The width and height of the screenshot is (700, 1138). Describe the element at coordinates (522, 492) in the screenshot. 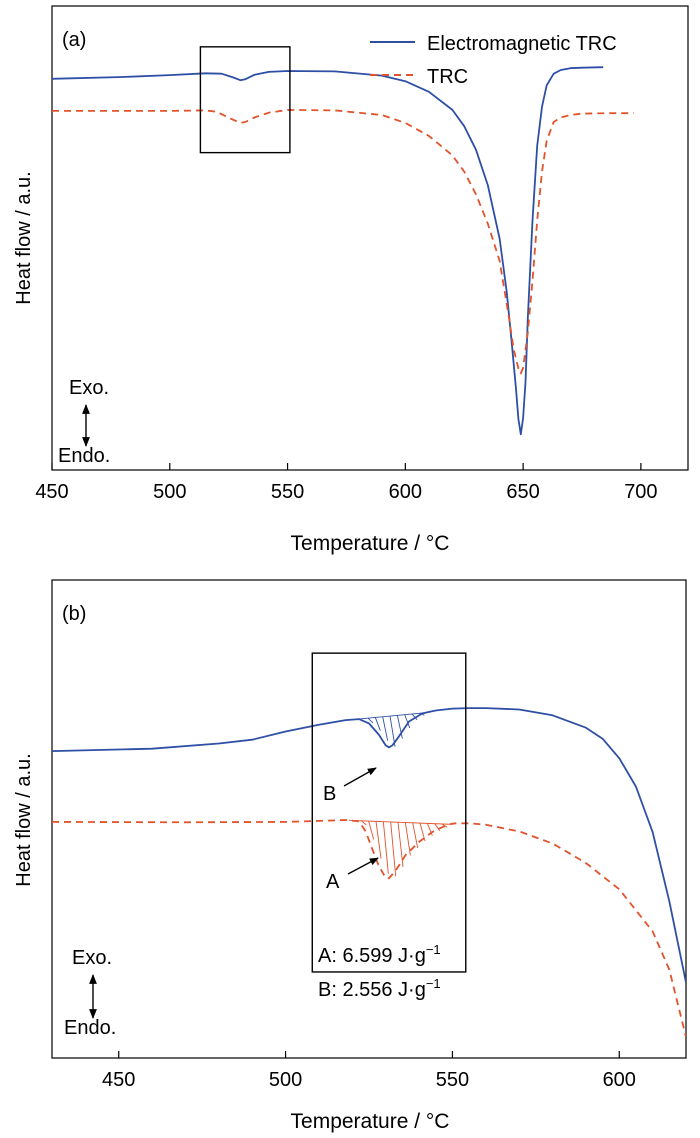

I see `x-tick-label: 650` at that location.